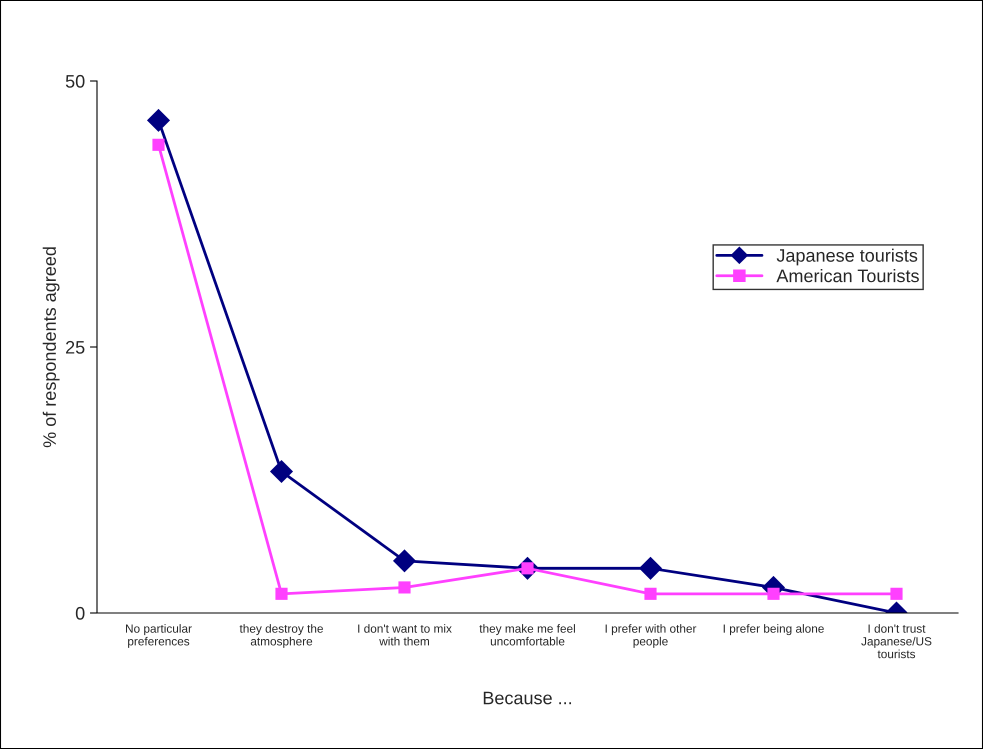  I want to click on x-tick-label: I prefer being alone, so click(774, 630).